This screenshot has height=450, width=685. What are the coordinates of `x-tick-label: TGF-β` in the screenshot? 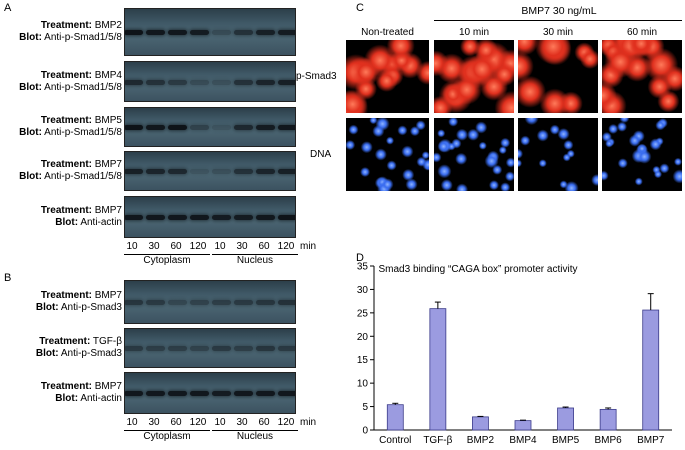 It's located at (437, 440).